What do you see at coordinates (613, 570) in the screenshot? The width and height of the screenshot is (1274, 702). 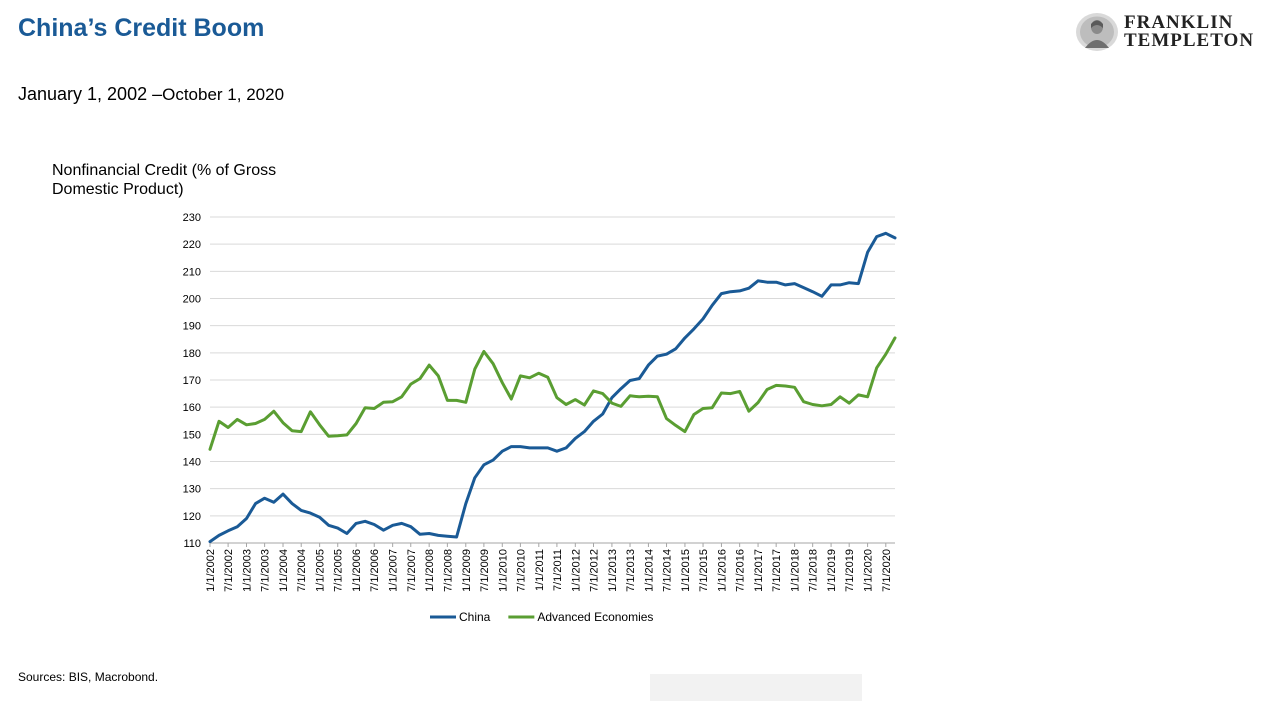 I see `x-tick-22: 1/1/2013` at bounding box center [613, 570].